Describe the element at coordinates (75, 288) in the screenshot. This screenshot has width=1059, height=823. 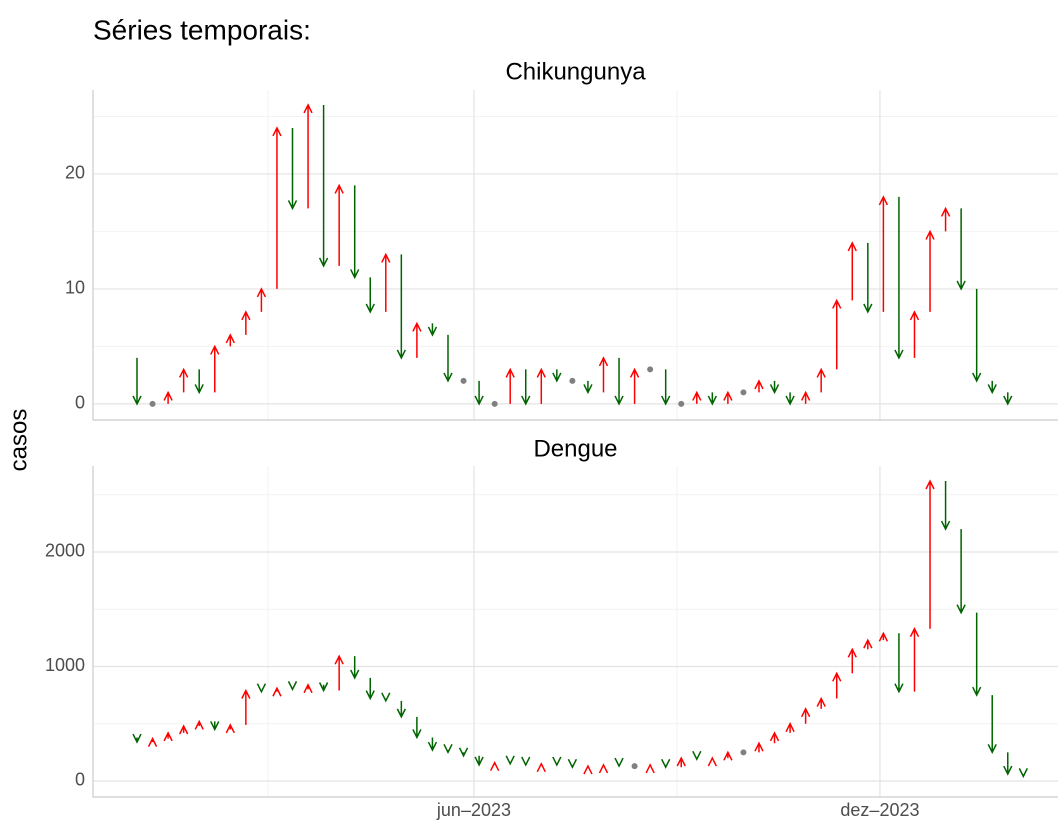
I see `y-tick-label: 10` at that location.